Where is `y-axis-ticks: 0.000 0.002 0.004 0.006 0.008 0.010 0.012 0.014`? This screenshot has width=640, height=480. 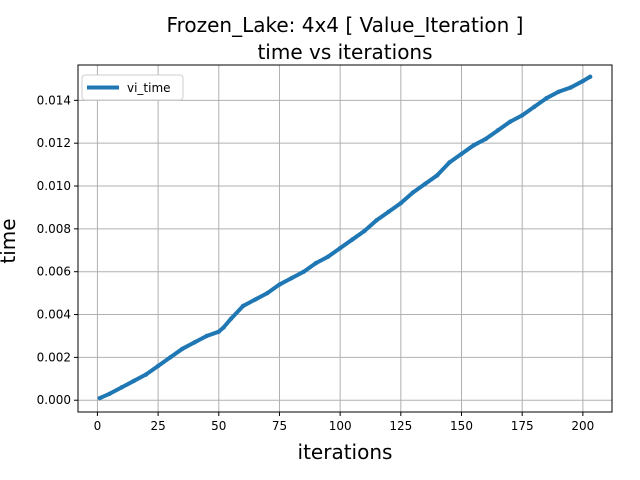
y-axis-ticks: 0.000 0.002 0.004 0.006 0.008 0.010 0.012 0.014 is located at coordinates (57, 250).